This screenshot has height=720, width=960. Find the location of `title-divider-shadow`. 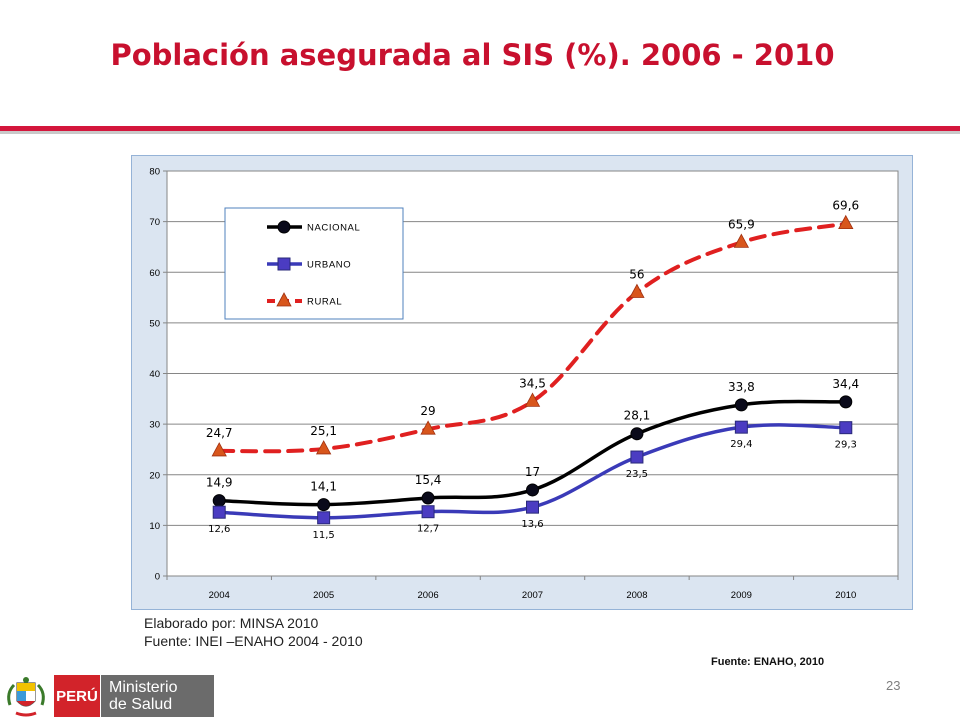

title-divider-shadow is located at coordinates (480, 132).